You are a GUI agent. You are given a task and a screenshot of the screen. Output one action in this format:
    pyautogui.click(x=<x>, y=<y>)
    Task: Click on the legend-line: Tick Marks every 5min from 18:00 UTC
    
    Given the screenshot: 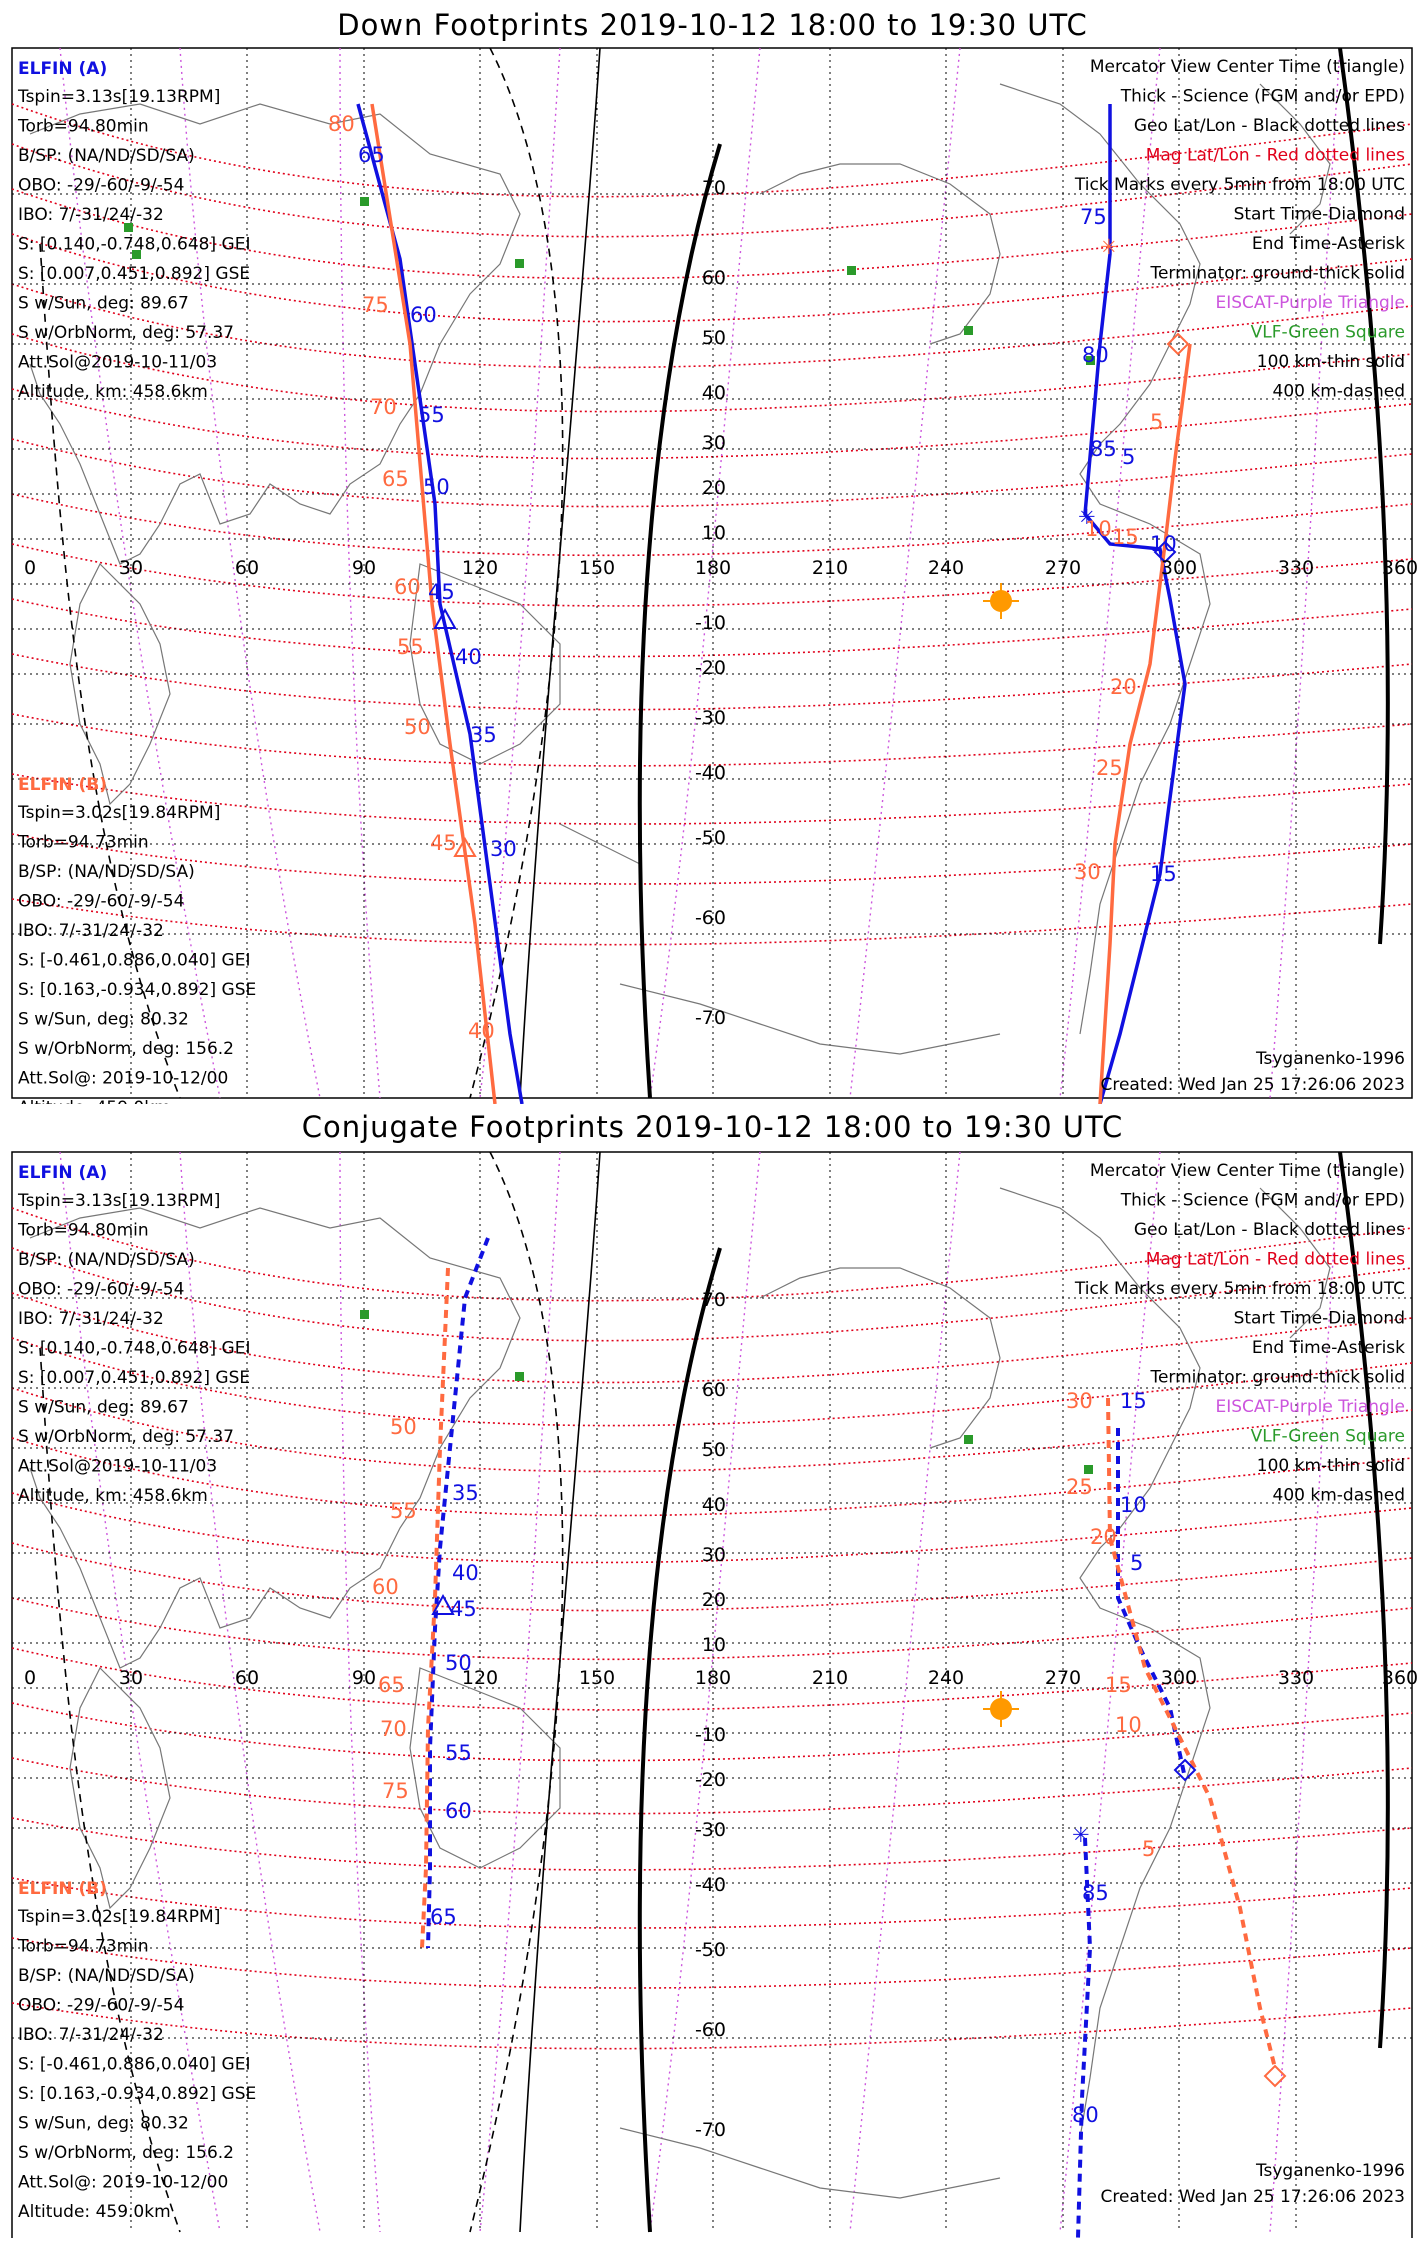 What is the action you would take?
    pyautogui.click(x=1239, y=185)
    